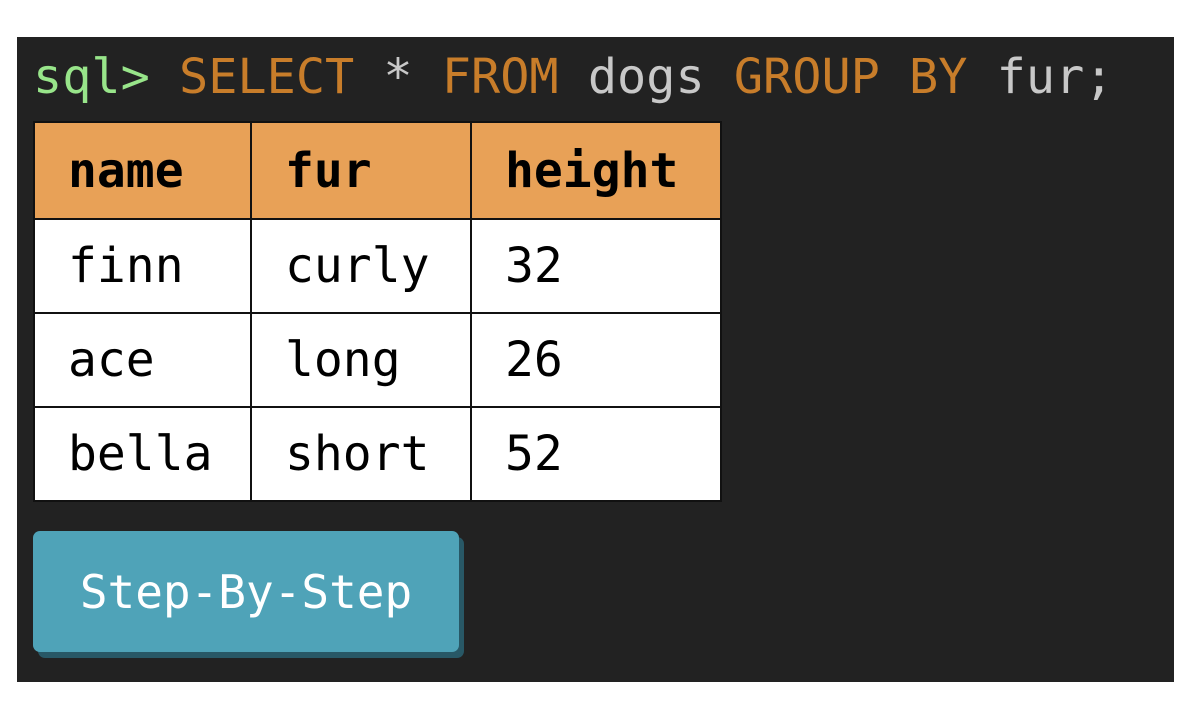 The width and height of the screenshot is (1192, 715). Describe the element at coordinates (596, 454) in the screenshot. I see `cell-height: 52` at that location.